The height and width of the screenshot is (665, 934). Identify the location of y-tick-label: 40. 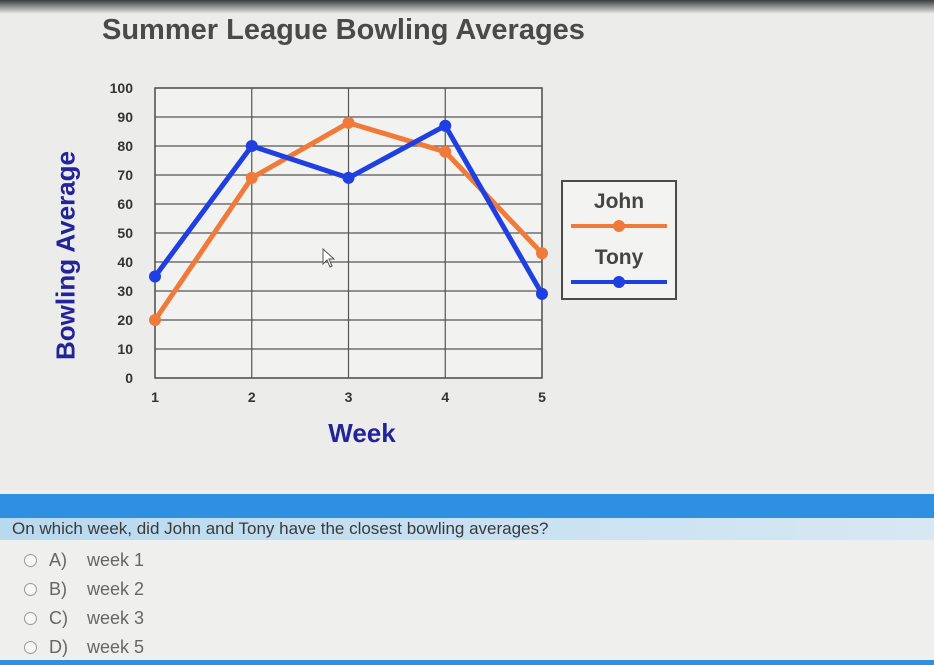
(125, 262).